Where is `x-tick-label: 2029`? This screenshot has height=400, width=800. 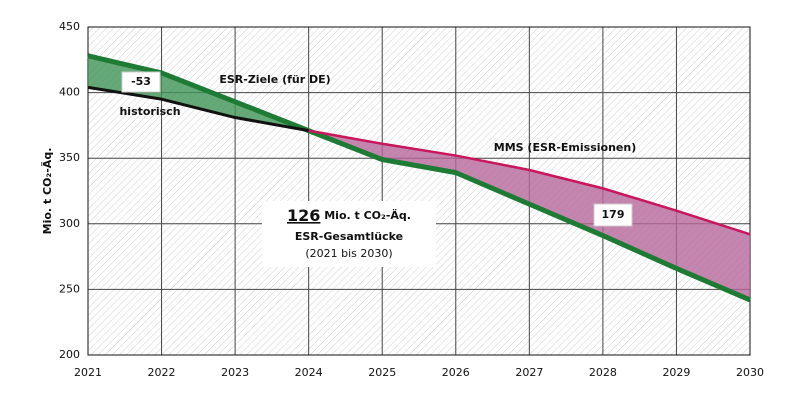
x-tick-label: 2029 is located at coordinates (676, 372).